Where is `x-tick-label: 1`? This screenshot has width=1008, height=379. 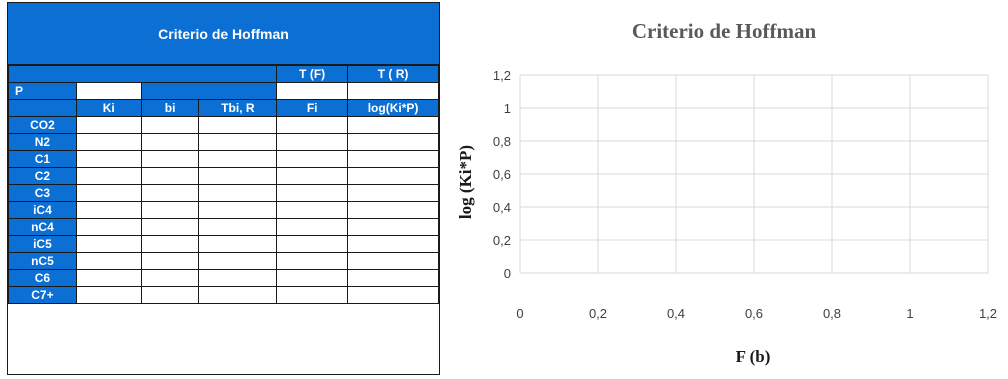
x-tick-label: 1 is located at coordinates (909, 313).